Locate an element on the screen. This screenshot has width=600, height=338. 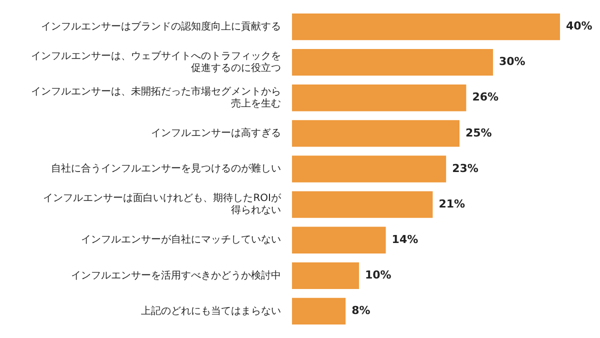
data-label: 40% is located at coordinates (579, 26).